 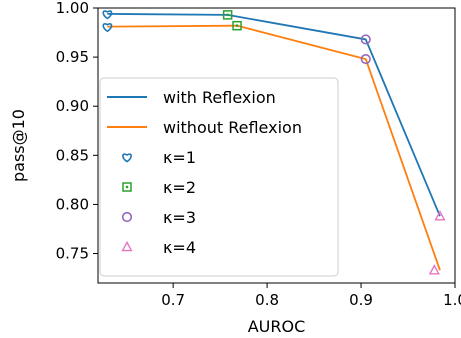 I want to click on x-axis-label: AUROC, so click(x=277, y=326).